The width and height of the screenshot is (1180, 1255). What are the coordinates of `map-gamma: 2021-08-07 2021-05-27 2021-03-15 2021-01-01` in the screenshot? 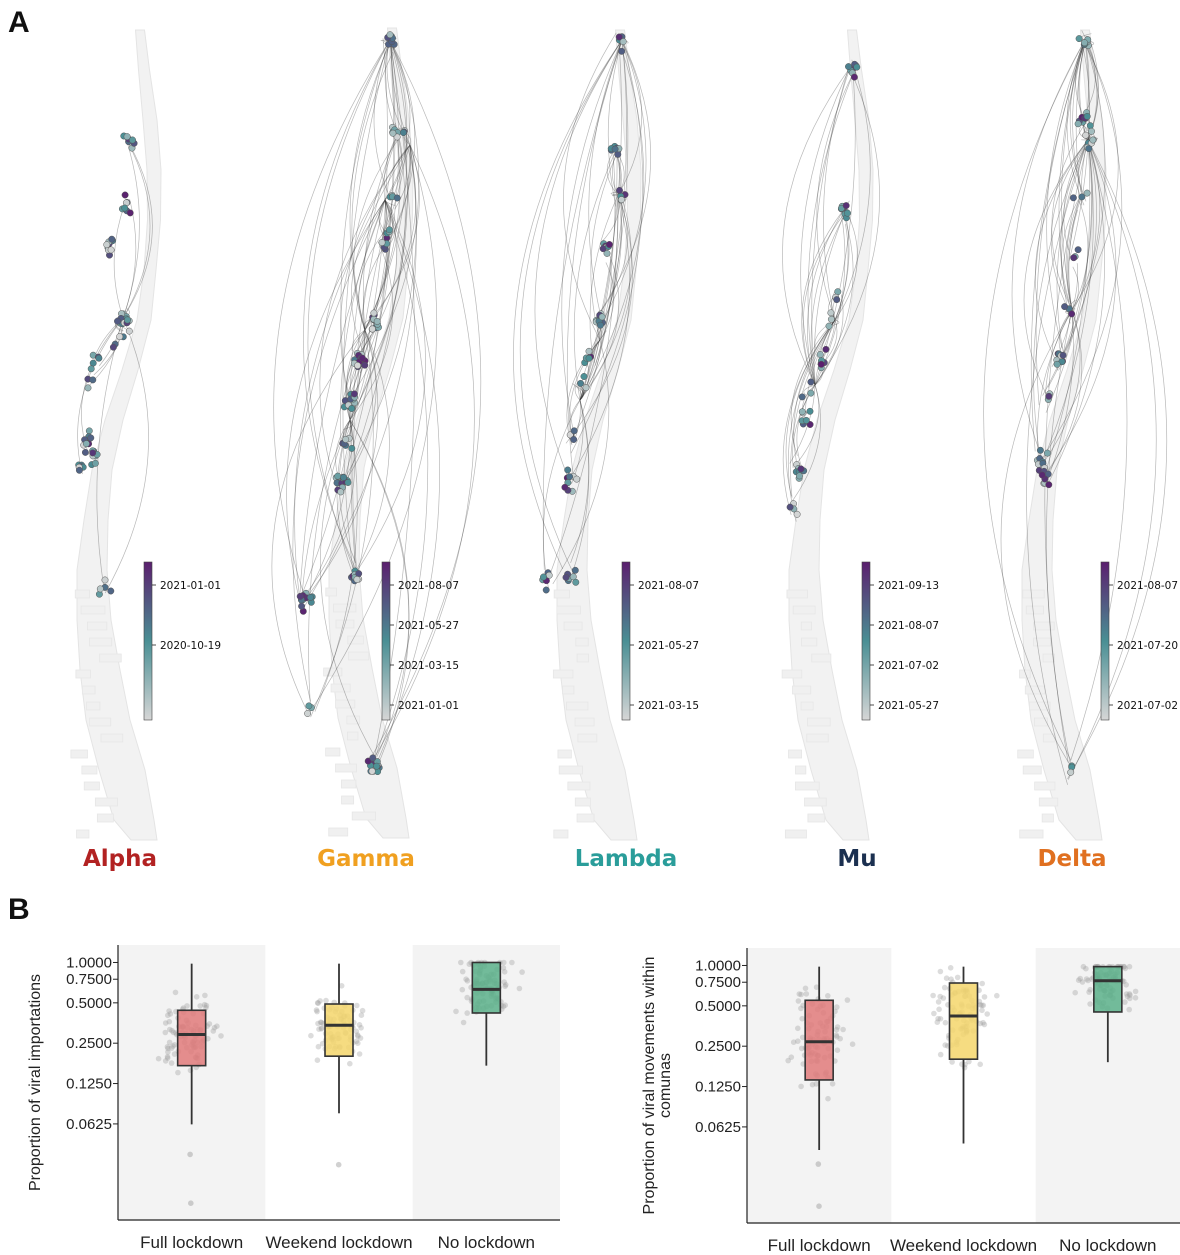 It's located at (376, 433).